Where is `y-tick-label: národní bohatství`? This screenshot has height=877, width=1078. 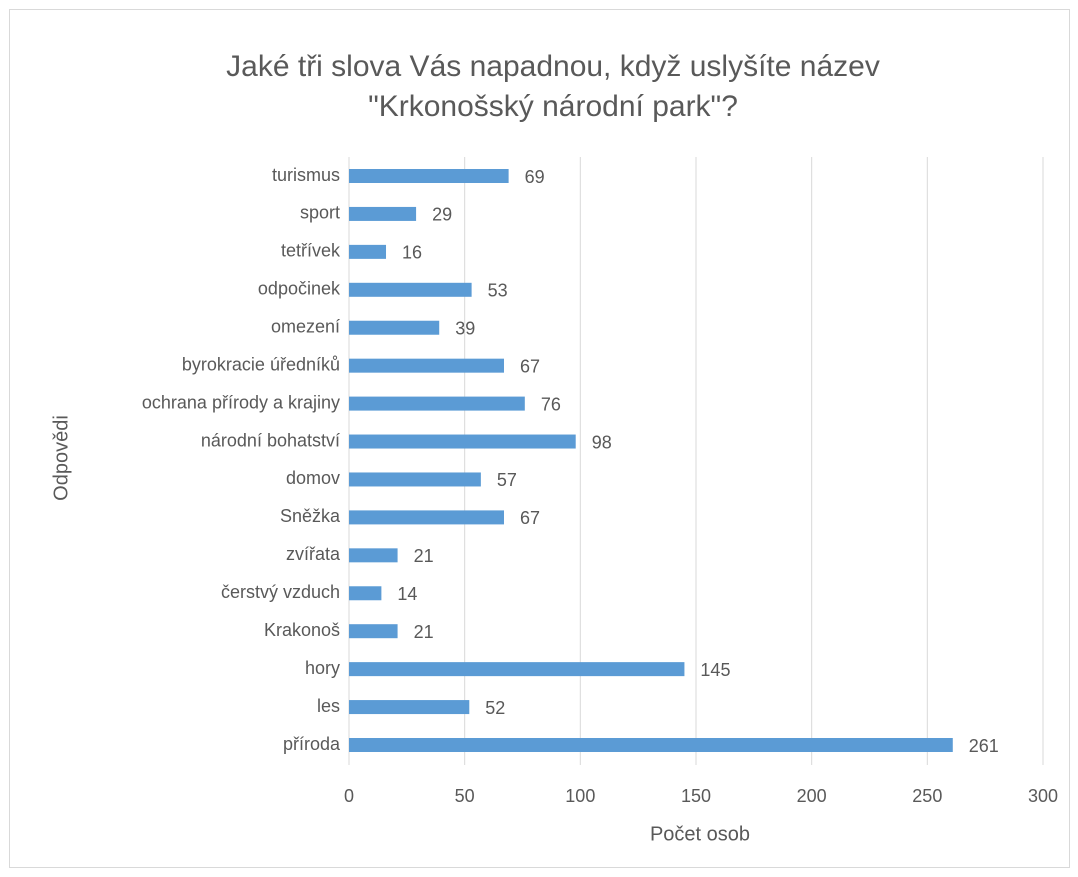 y-tick-label: národní bohatství is located at coordinates (270, 440).